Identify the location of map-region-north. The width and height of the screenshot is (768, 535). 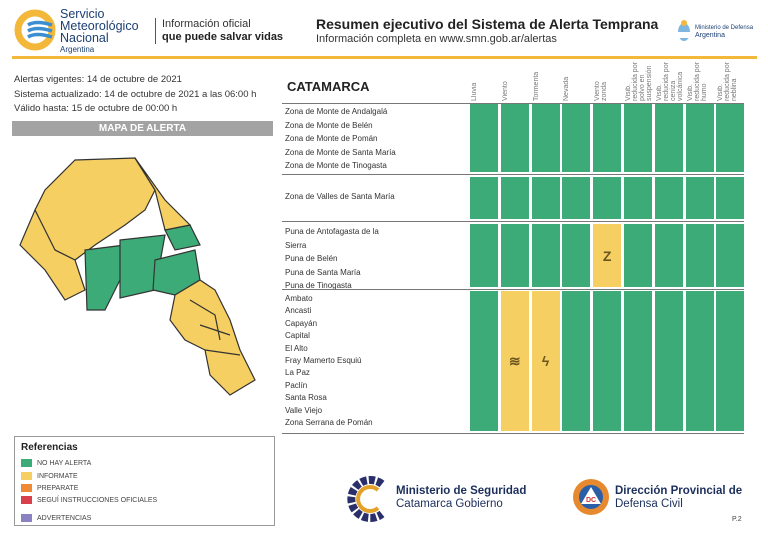
(163, 194).